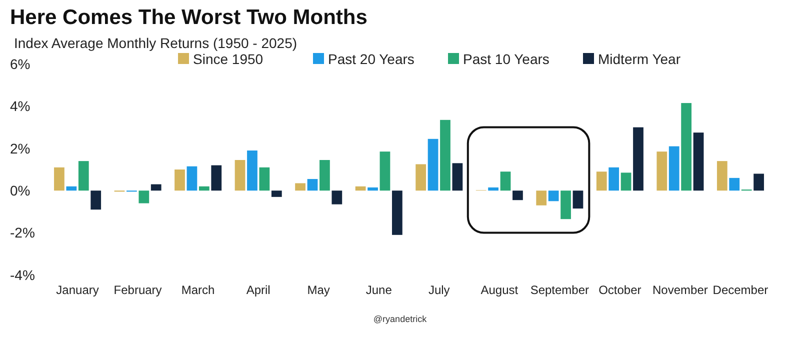 The width and height of the screenshot is (800, 340). I want to click on y-tick-label: -4%, so click(22, 274).